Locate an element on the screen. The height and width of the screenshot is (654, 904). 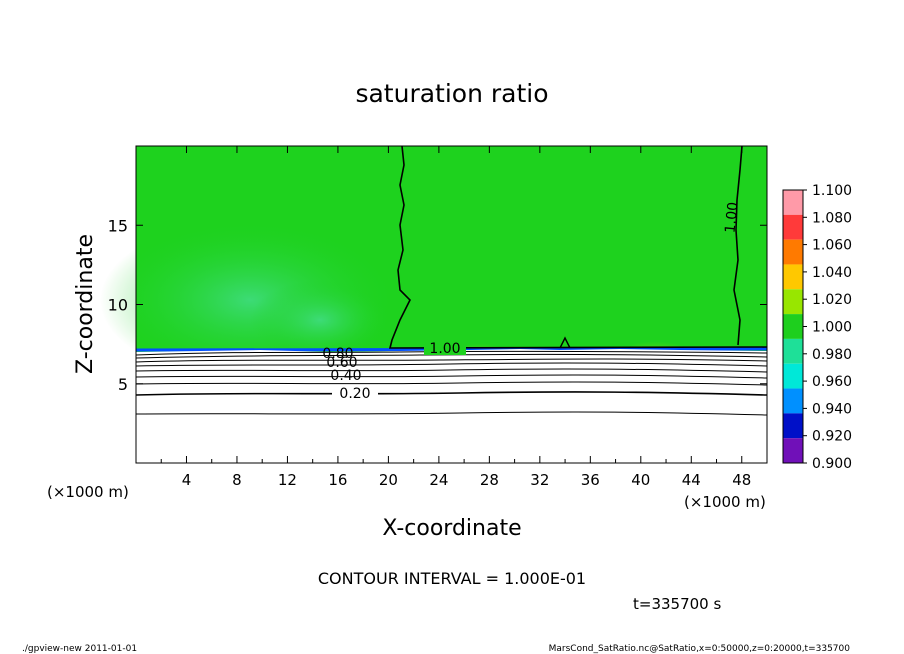
colorbar-label: 0.940 is located at coordinates (832, 409).